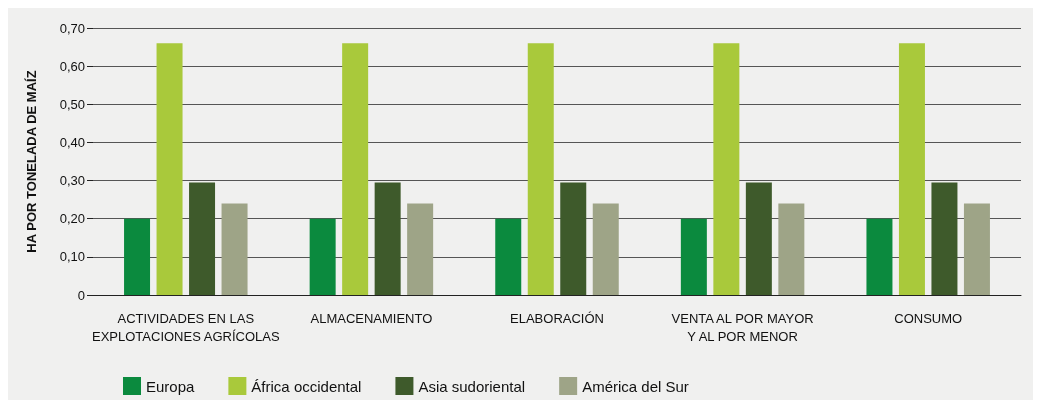 The height and width of the screenshot is (408, 1041). I want to click on x-tick-label: ALMACENAMIENTO, so click(371, 318).